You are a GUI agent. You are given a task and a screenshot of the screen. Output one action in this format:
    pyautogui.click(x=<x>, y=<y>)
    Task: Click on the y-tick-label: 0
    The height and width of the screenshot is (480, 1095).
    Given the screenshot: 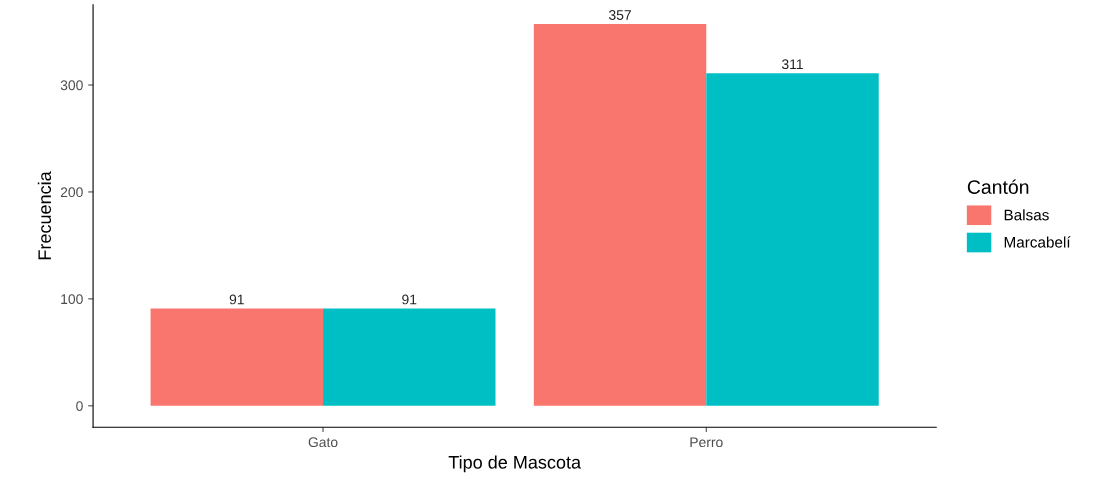 What is the action you would take?
    pyautogui.click(x=79, y=406)
    